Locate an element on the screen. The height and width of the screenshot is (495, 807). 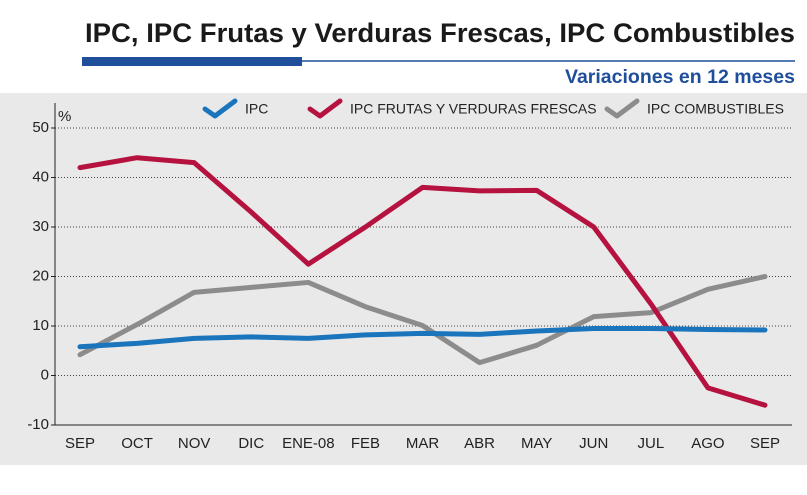
y-tick-label: 40 is located at coordinates (40, 176).